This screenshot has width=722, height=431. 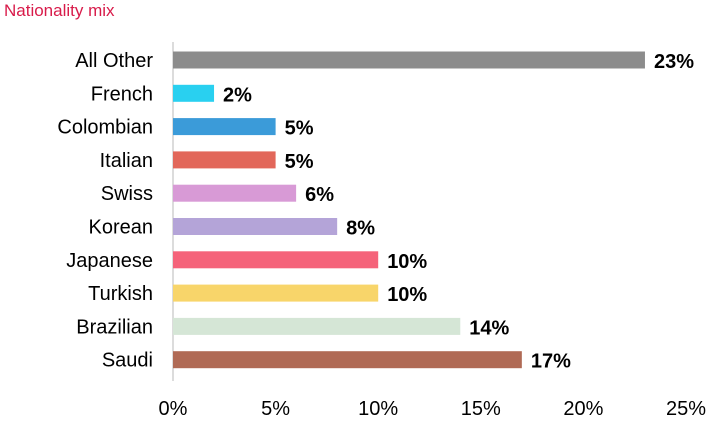 I want to click on bar-colombian, so click(x=224, y=127).